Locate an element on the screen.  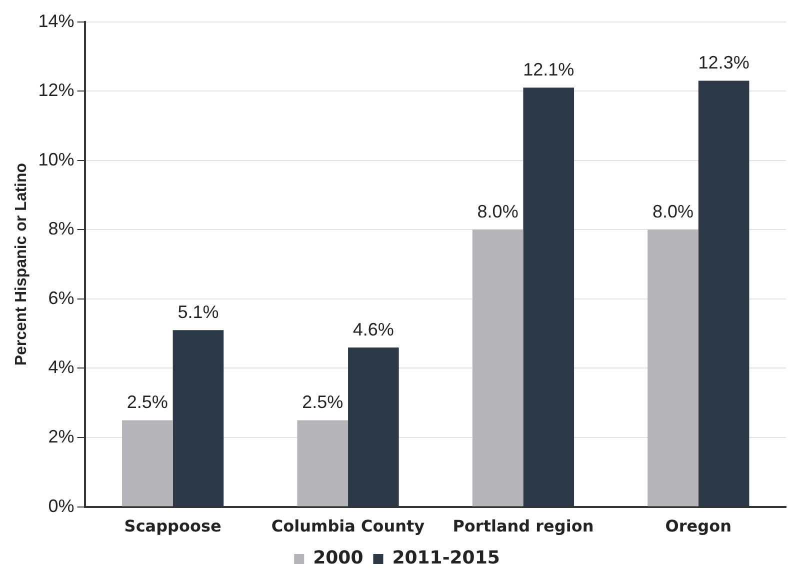
y-tick-label: 0% is located at coordinates (61, 506).